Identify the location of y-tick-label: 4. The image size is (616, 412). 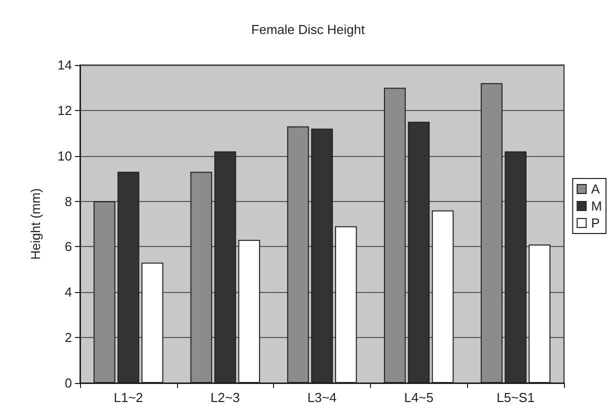
(68, 292).